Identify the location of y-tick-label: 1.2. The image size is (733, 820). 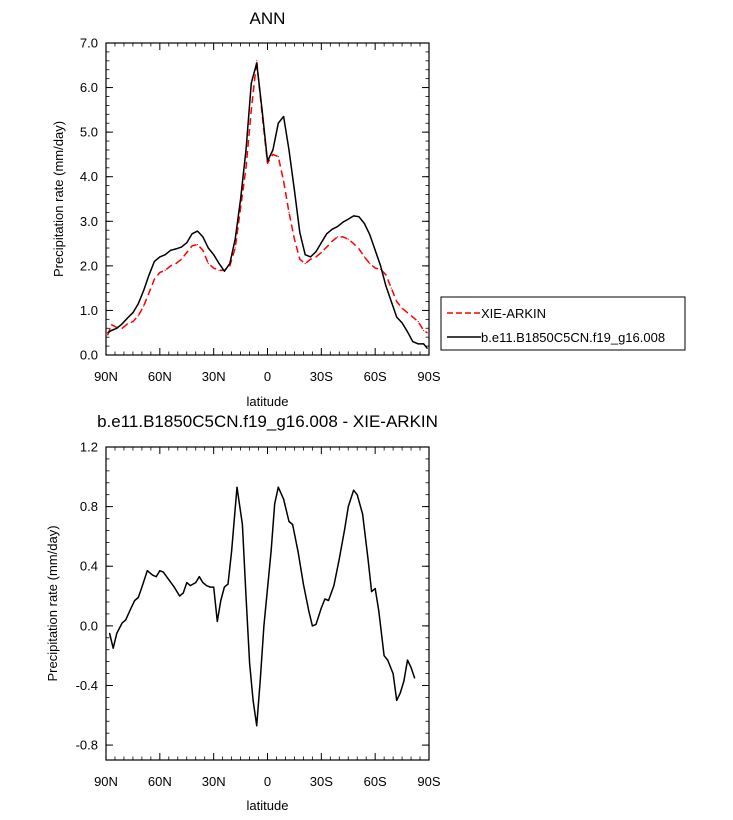
(89, 447).